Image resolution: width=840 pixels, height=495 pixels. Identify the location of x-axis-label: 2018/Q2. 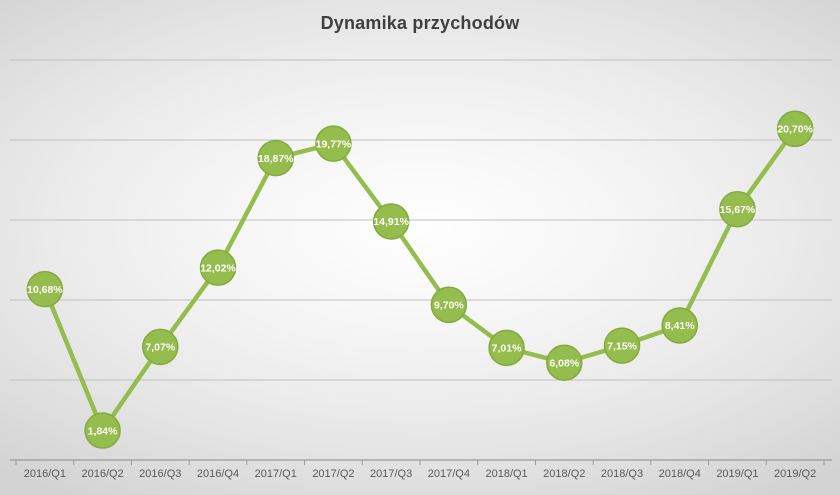
(564, 474).